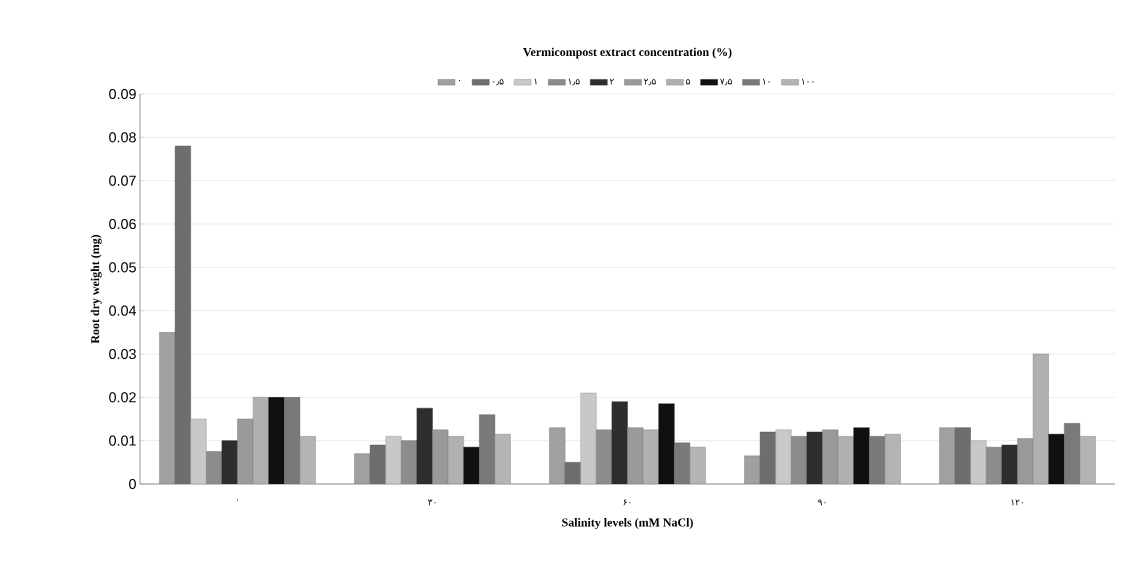  I want to click on y-tick-label: 0.06, so click(122, 224).